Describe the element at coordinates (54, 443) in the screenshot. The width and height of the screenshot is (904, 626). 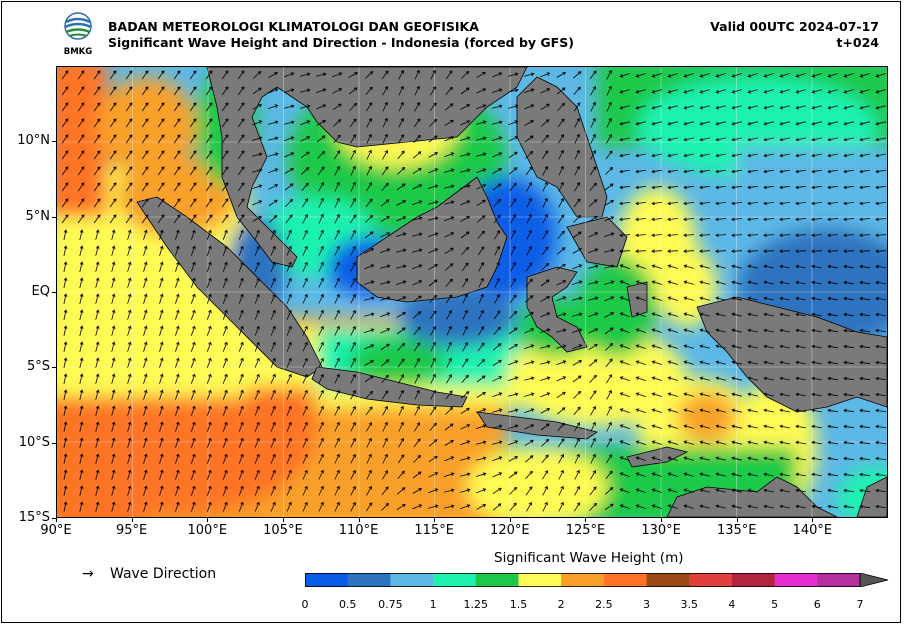
I see `y-tick-mark` at that location.